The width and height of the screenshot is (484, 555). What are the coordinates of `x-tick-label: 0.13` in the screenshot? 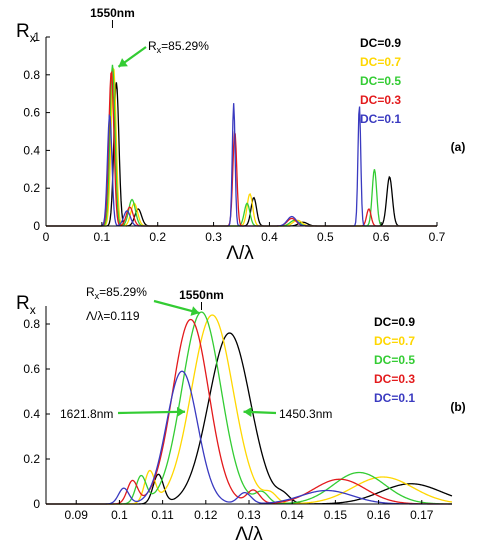 It's located at (249, 515).